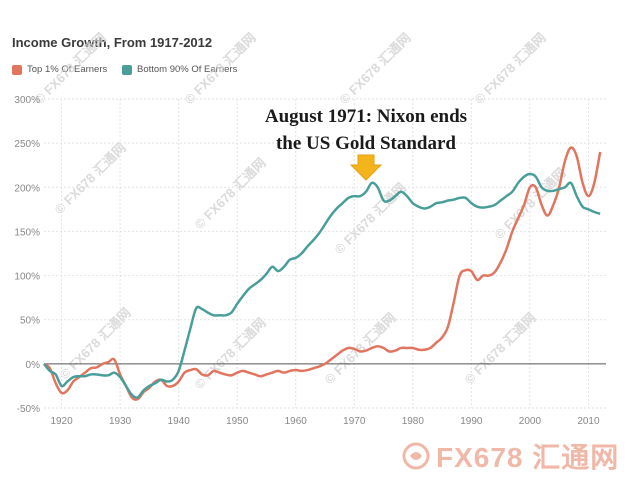  Describe the element at coordinates (27, 232) in the screenshot. I see `y-tick-label: 150%` at that location.